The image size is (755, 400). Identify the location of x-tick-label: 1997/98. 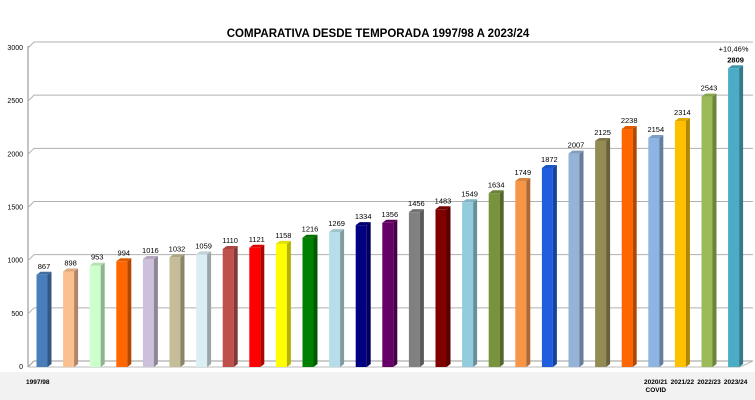
(38, 382).